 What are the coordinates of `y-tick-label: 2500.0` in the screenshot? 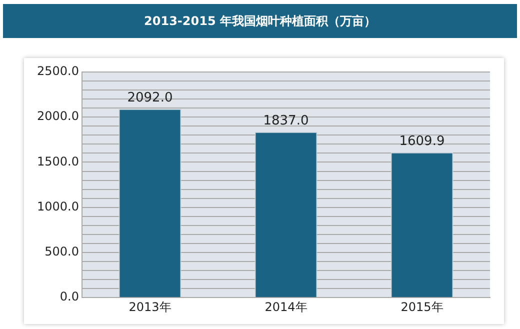 It's located at (57, 71).